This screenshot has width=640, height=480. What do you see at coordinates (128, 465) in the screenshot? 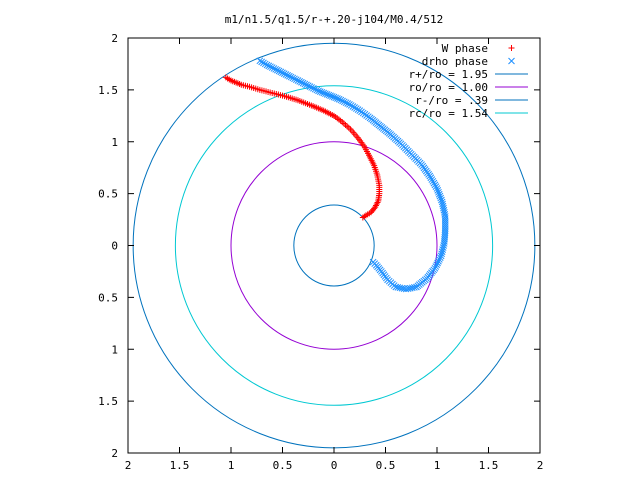
I see `x-tick-label: 2` at bounding box center [128, 465].